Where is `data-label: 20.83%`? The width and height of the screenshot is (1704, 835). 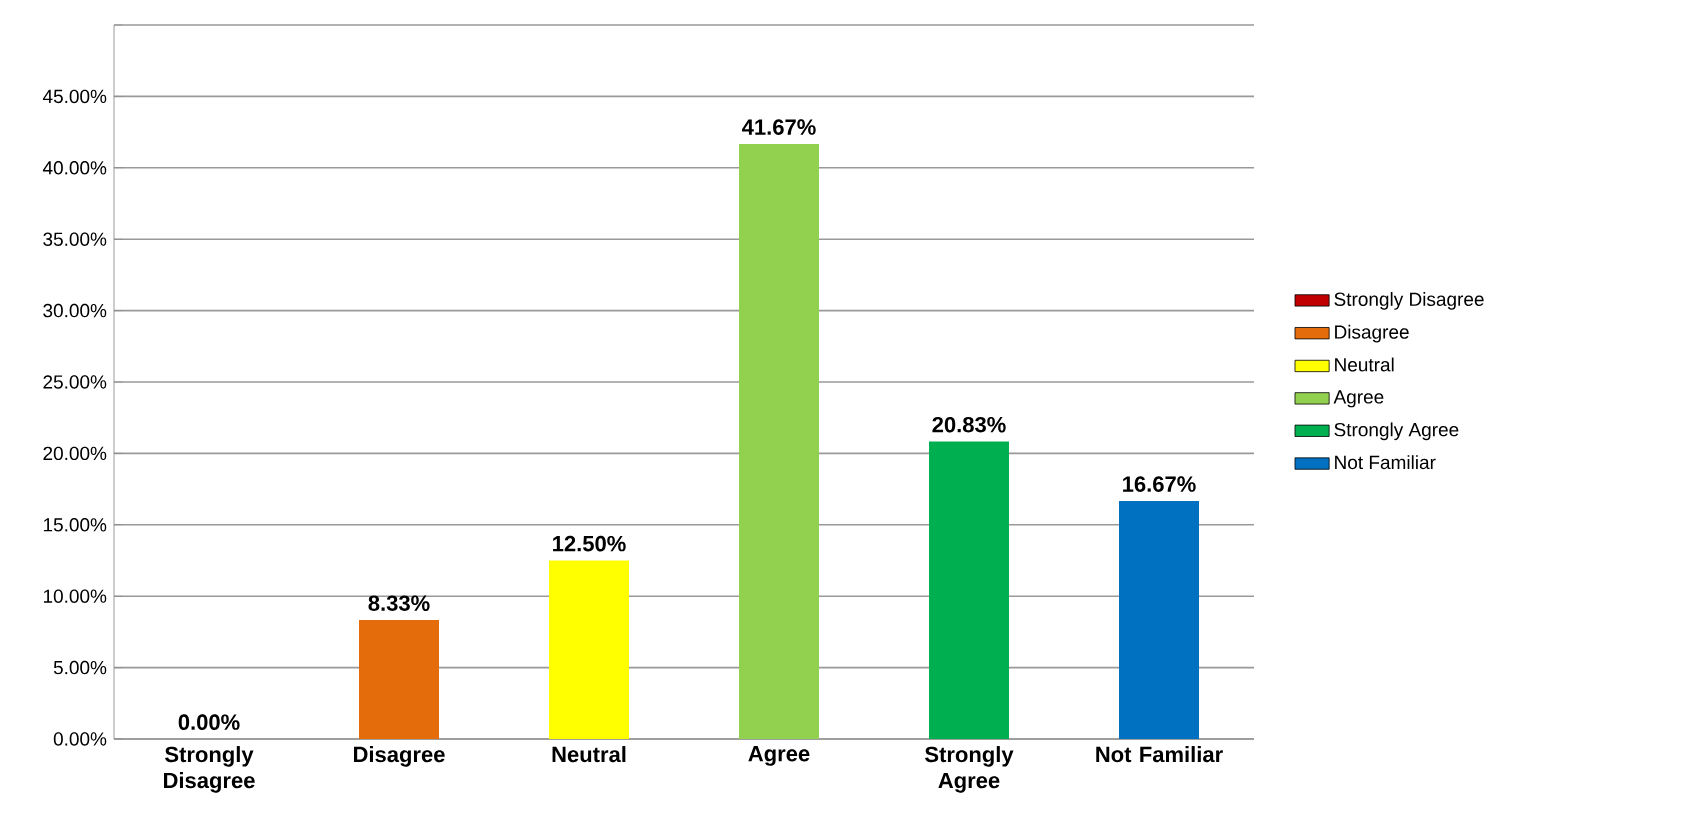
data-label: 20.83% is located at coordinates (969, 424).